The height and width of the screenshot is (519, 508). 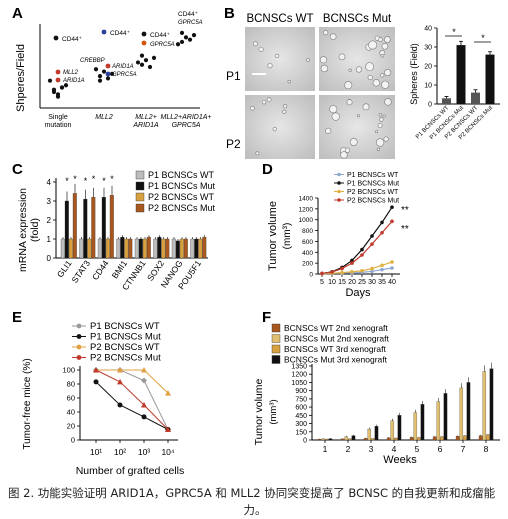 What do you see at coordinates (373, 201) in the screenshot?
I see `d-legend-label: P2 BCNSCs Mut` at bounding box center [373, 201].